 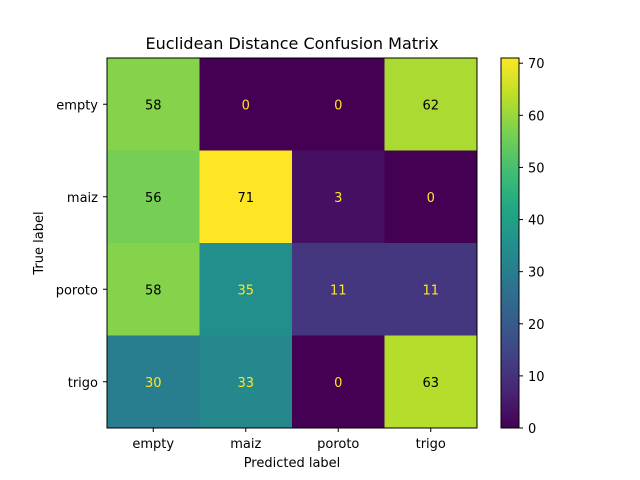 What do you see at coordinates (536, 116) in the screenshot?
I see `colorbar-tick-label: 60` at bounding box center [536, 116].